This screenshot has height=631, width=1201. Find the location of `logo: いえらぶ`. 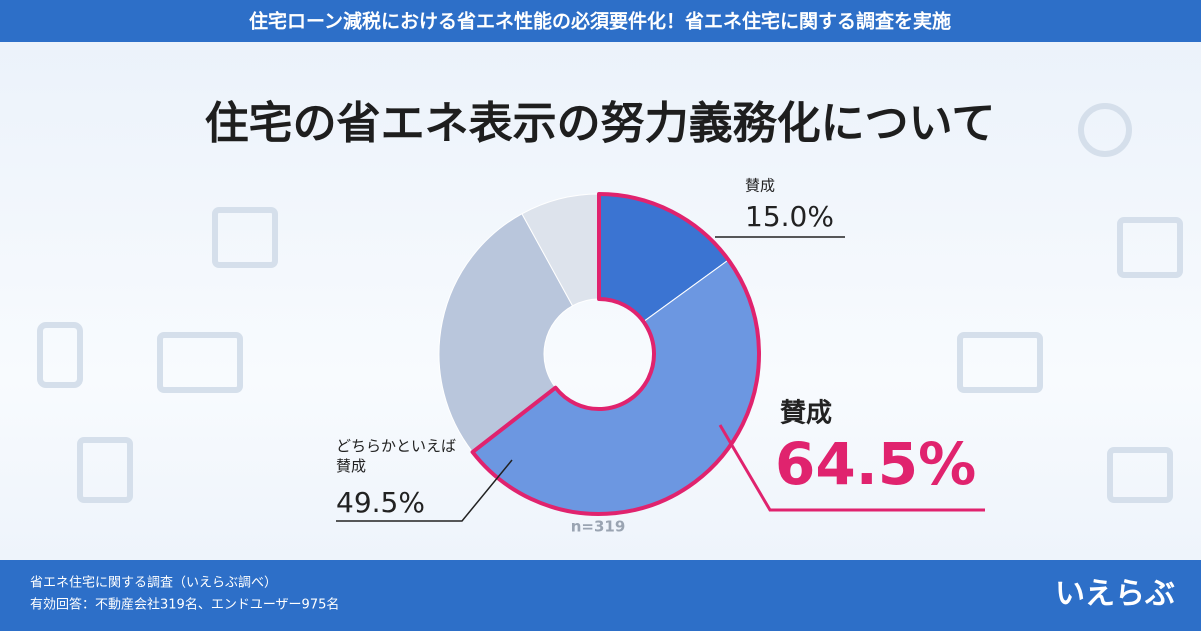

logo: いえらぶ is located at coordinates (1115, 594).